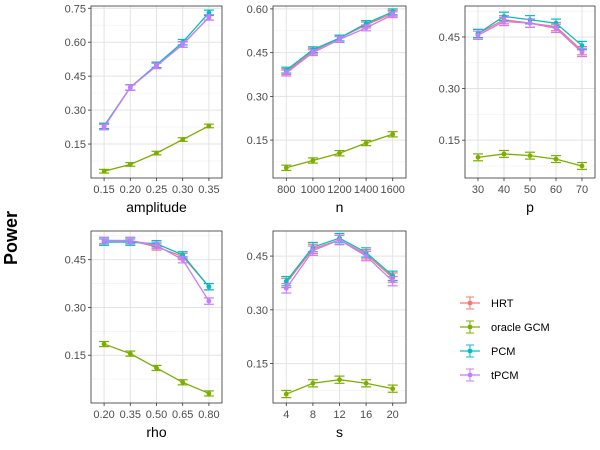  What do you see at coordinates (505, 339) in the screenshot?
I see `legend: HRT oracle GCM PCM tPCM` at bounding box center [505, 339].